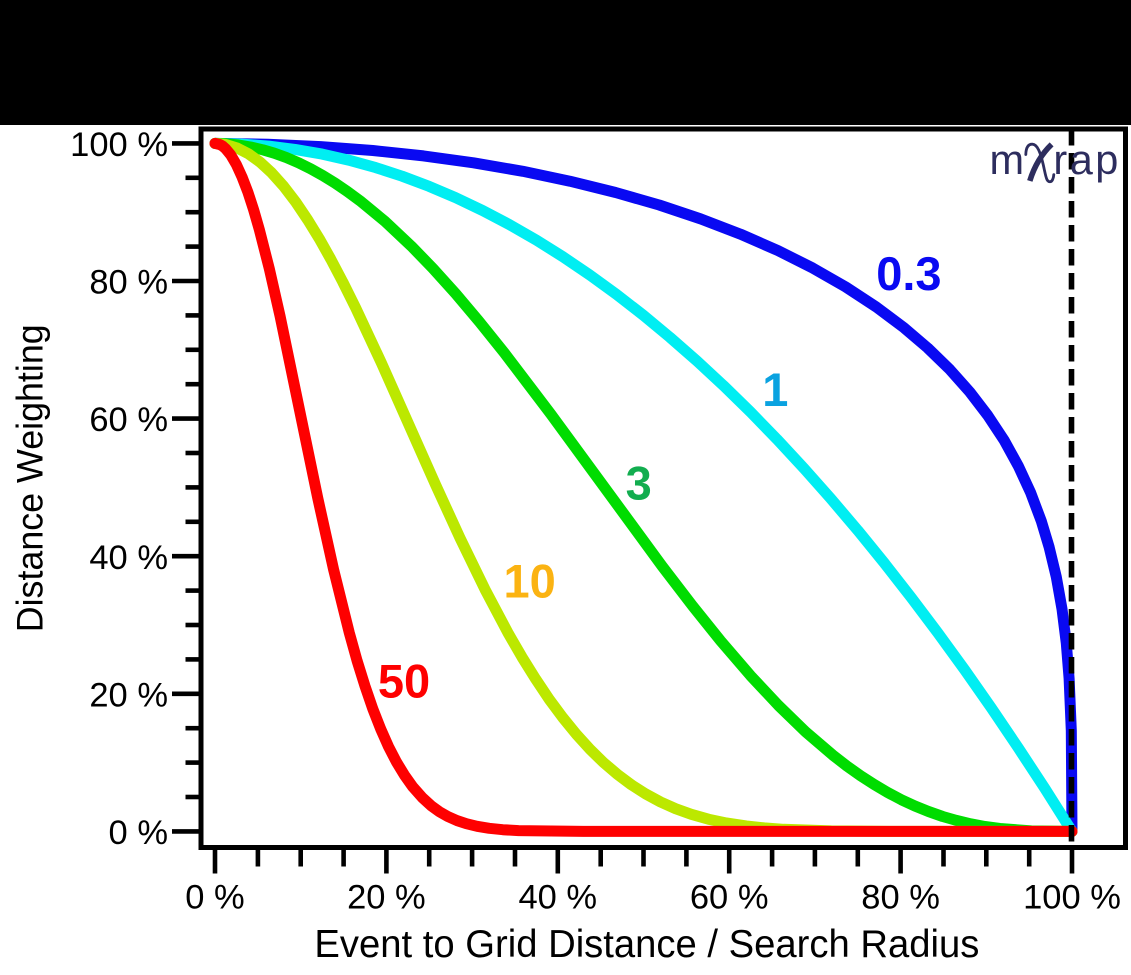 Image resolution: width=1131 pixels, height=975 pixels. What do you see at coordinates (646, 944) in the screenshot?
I see `svg-text:Event to Grid Distance / Searc: Event to Grid Distance / Search Radius` at bounding box center [646, 944].